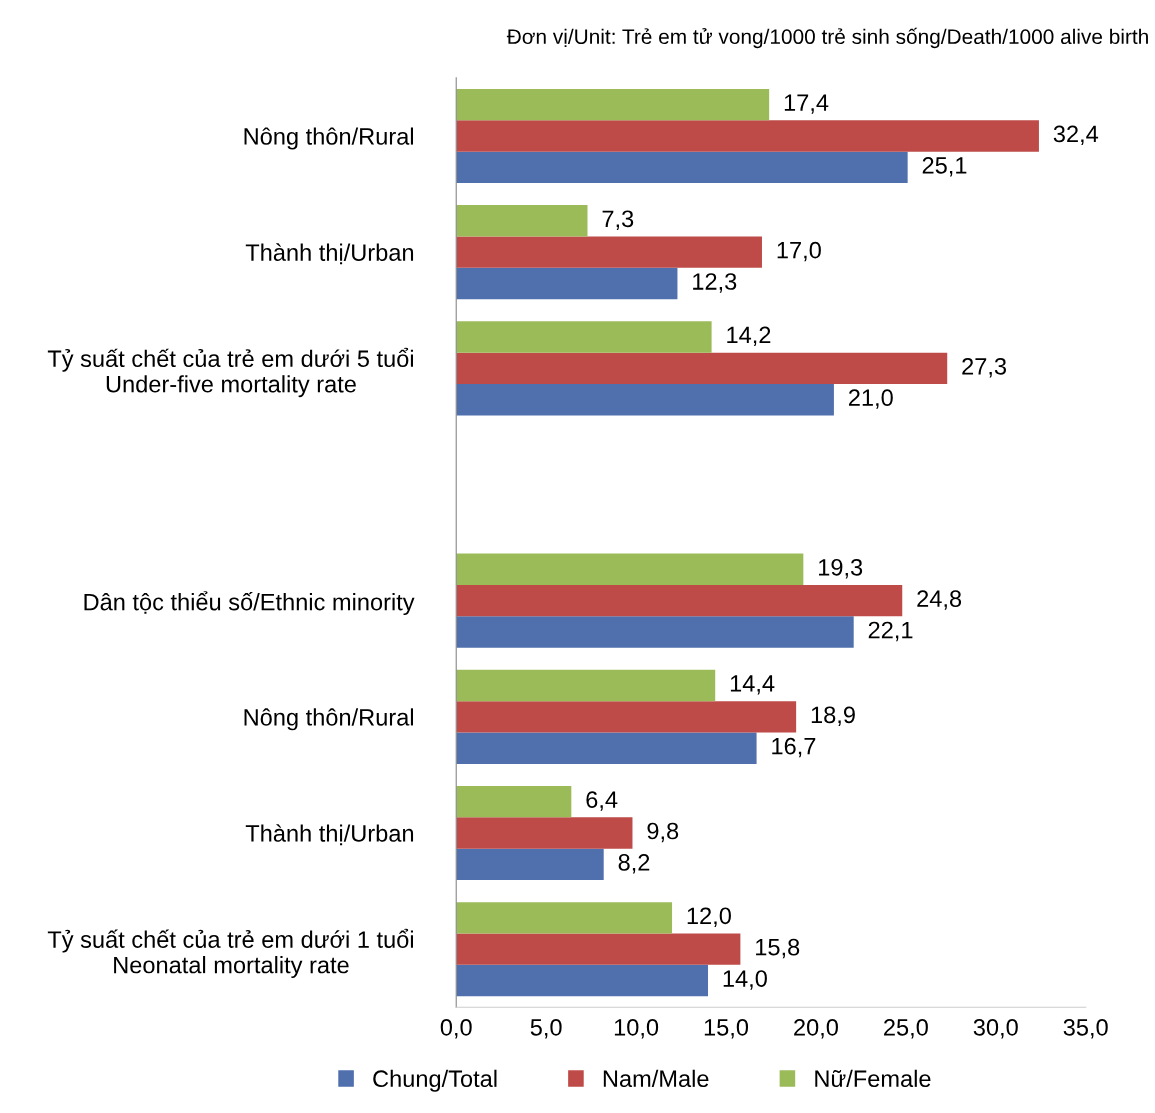 The width and height of the screenshot is (1155, 1113). Describe the element at coordinates (827, 38) in the screenshot. I see `text: Đơn vị/Unit: Trẻ em tử vong/1000 trẻ sinh sống/Death/1000 alive birth` at that location.